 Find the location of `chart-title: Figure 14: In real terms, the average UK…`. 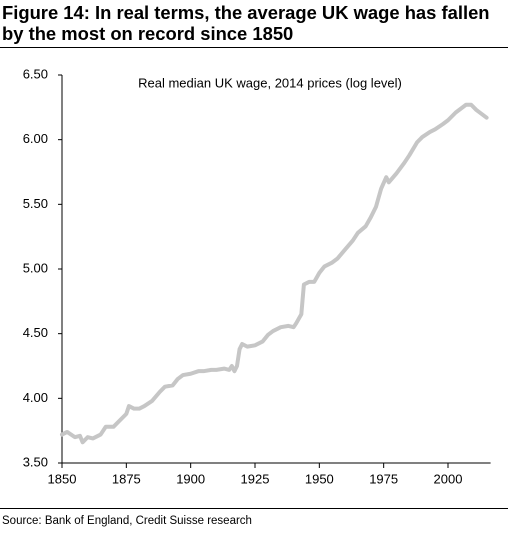

chart-title: Figure 14: In real terms, the average UK… is located at coordinates (246, 23).